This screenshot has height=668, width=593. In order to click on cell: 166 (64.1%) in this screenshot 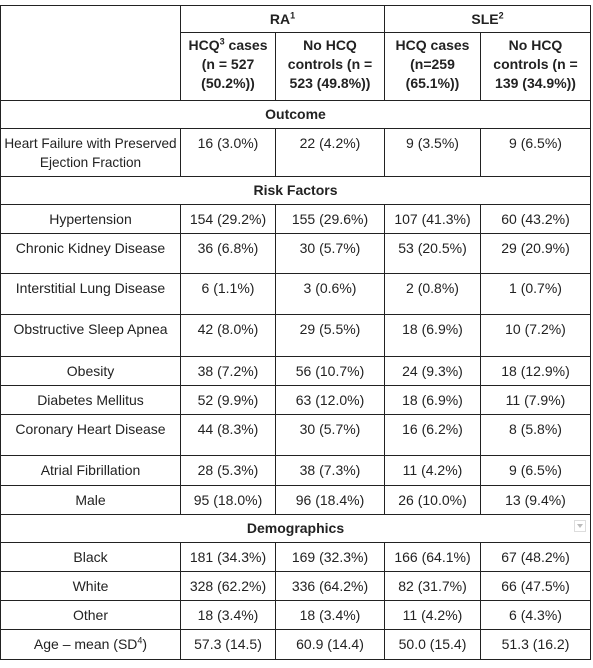, I will do `click(432, 557)`.